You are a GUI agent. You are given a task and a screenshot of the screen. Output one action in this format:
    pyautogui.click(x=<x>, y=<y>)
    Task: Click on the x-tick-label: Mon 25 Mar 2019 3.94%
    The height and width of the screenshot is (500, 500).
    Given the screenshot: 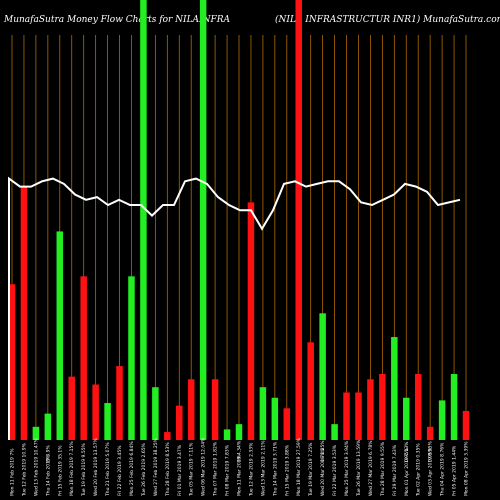 What is the action you would take?
    pyautogui.click(x=347, y=468)
    